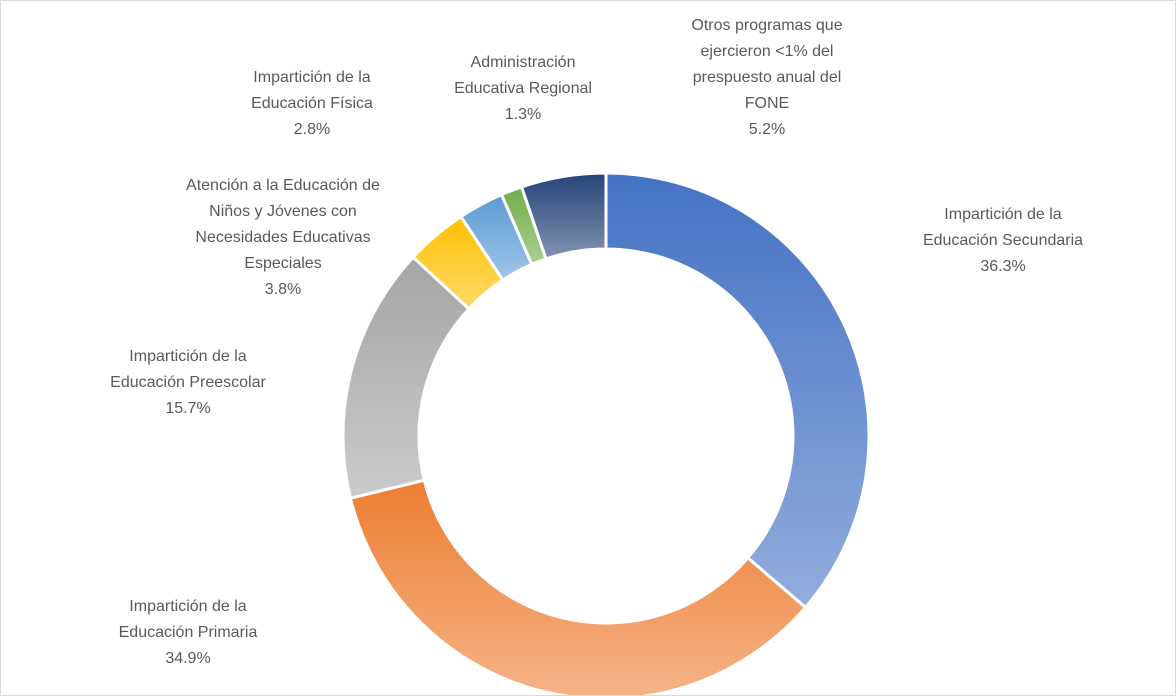  What do you see at coordinates (767, 129) in the screenshot?
I see `value-label: 5.2%` at bounding box center [767, 129].